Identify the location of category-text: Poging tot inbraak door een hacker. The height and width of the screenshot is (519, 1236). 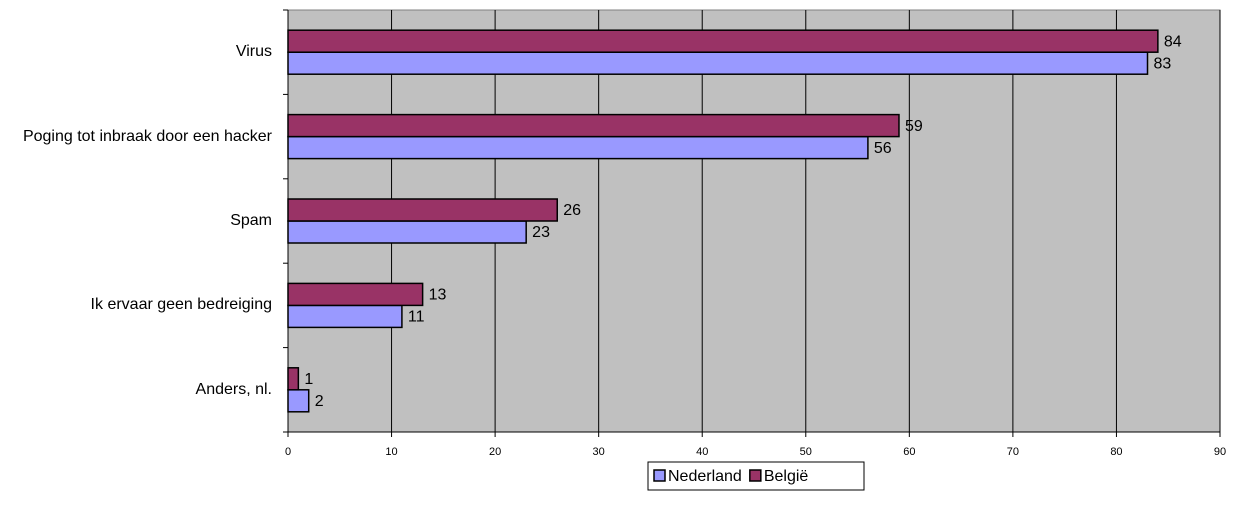
(147, 136).